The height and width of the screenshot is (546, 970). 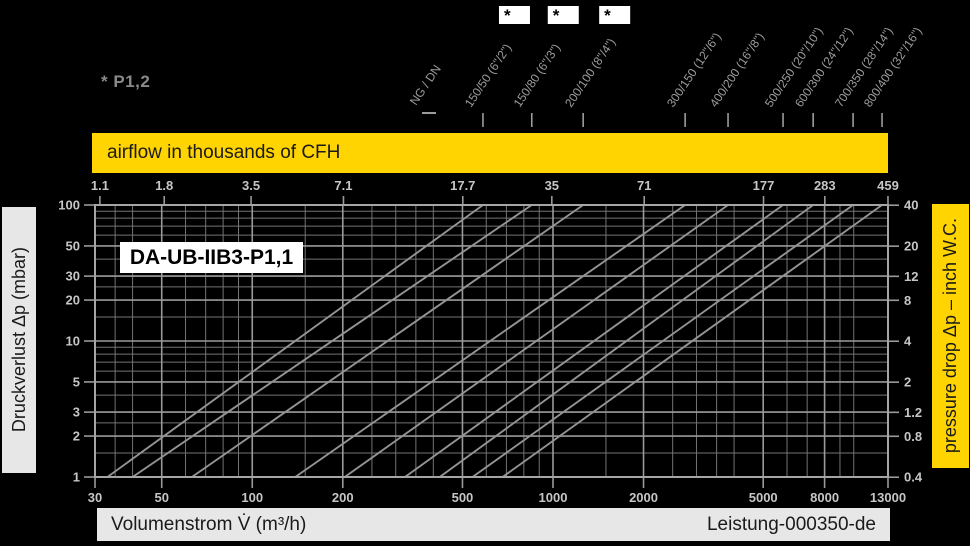 I want to click on right-axis-banner-label: pressure drop Δp – inch W.C., so click(x=950, y=336).